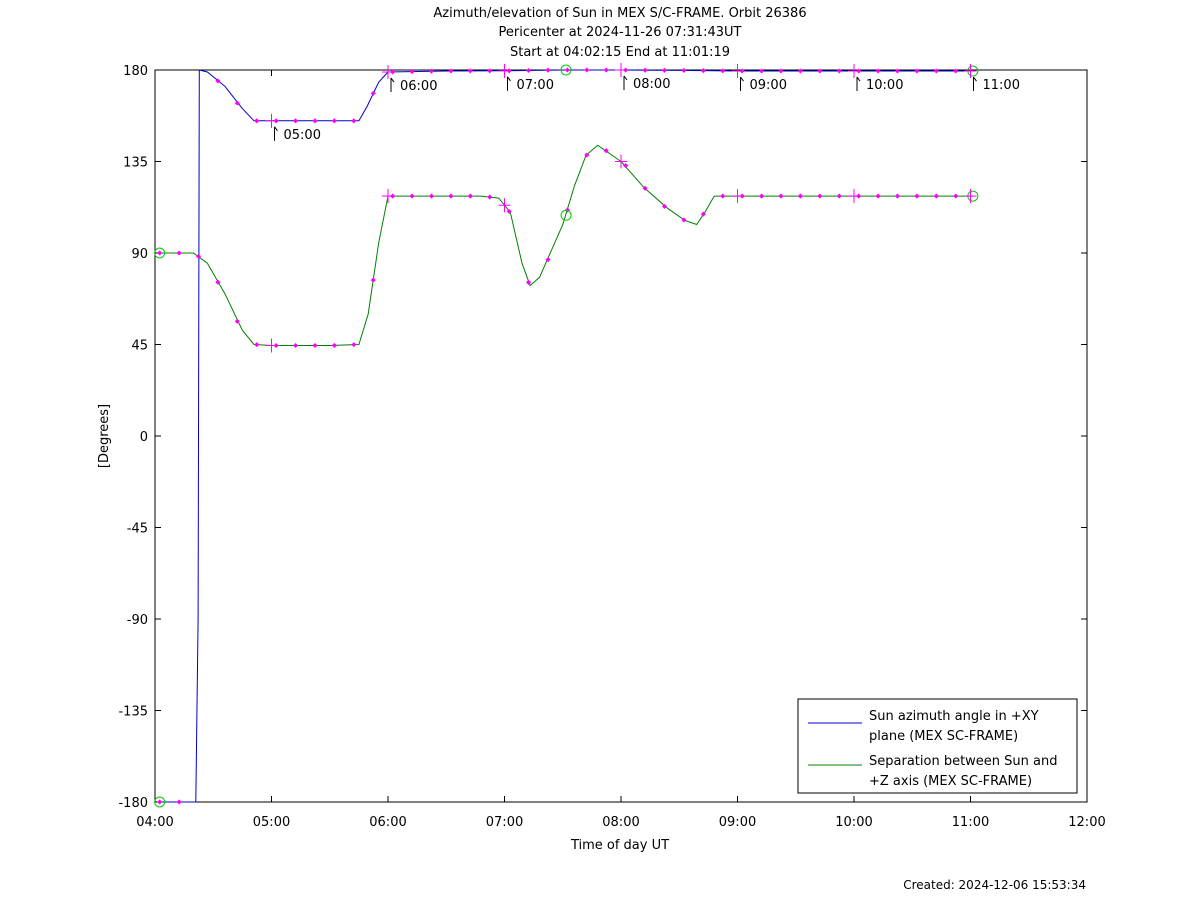 The image size is (1200, 901). I want to click on y-tick-label: -90, so click(137, 620).